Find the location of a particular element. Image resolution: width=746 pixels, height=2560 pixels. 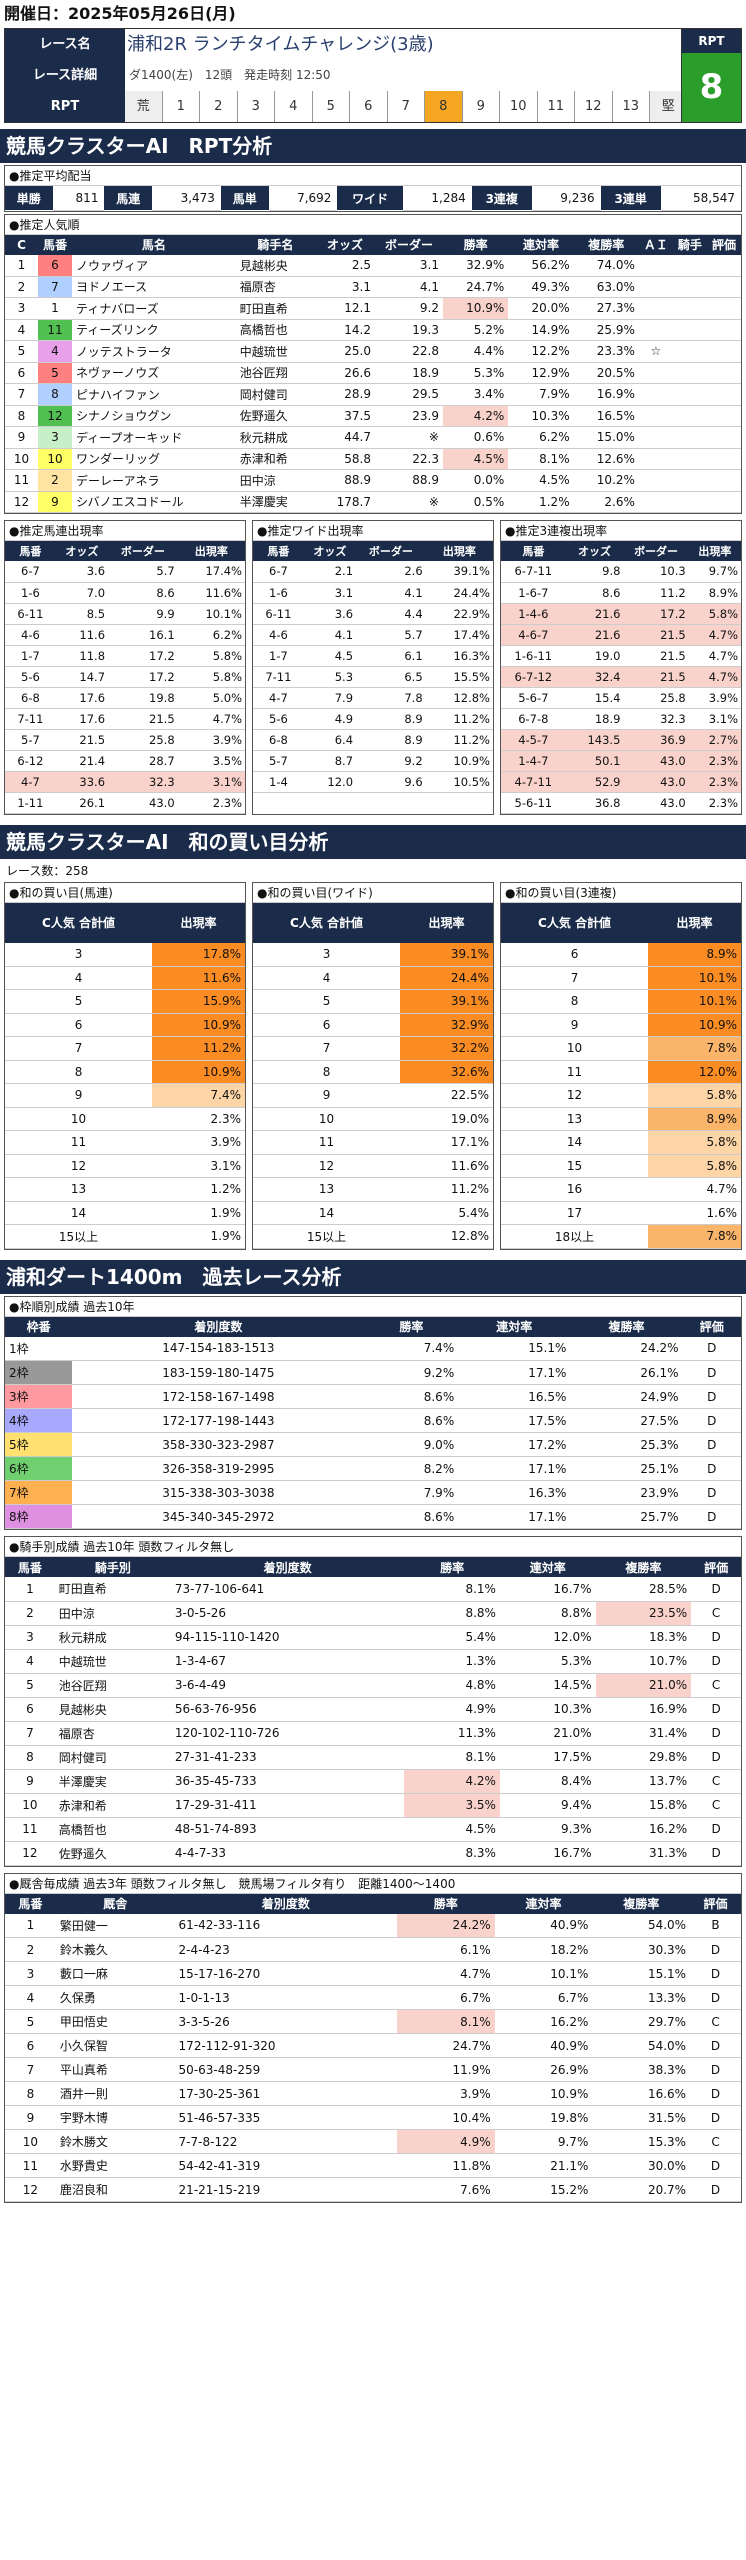

table-row: 7-11 17.6 21.5 4.7% is located at coordinates (125, 719).